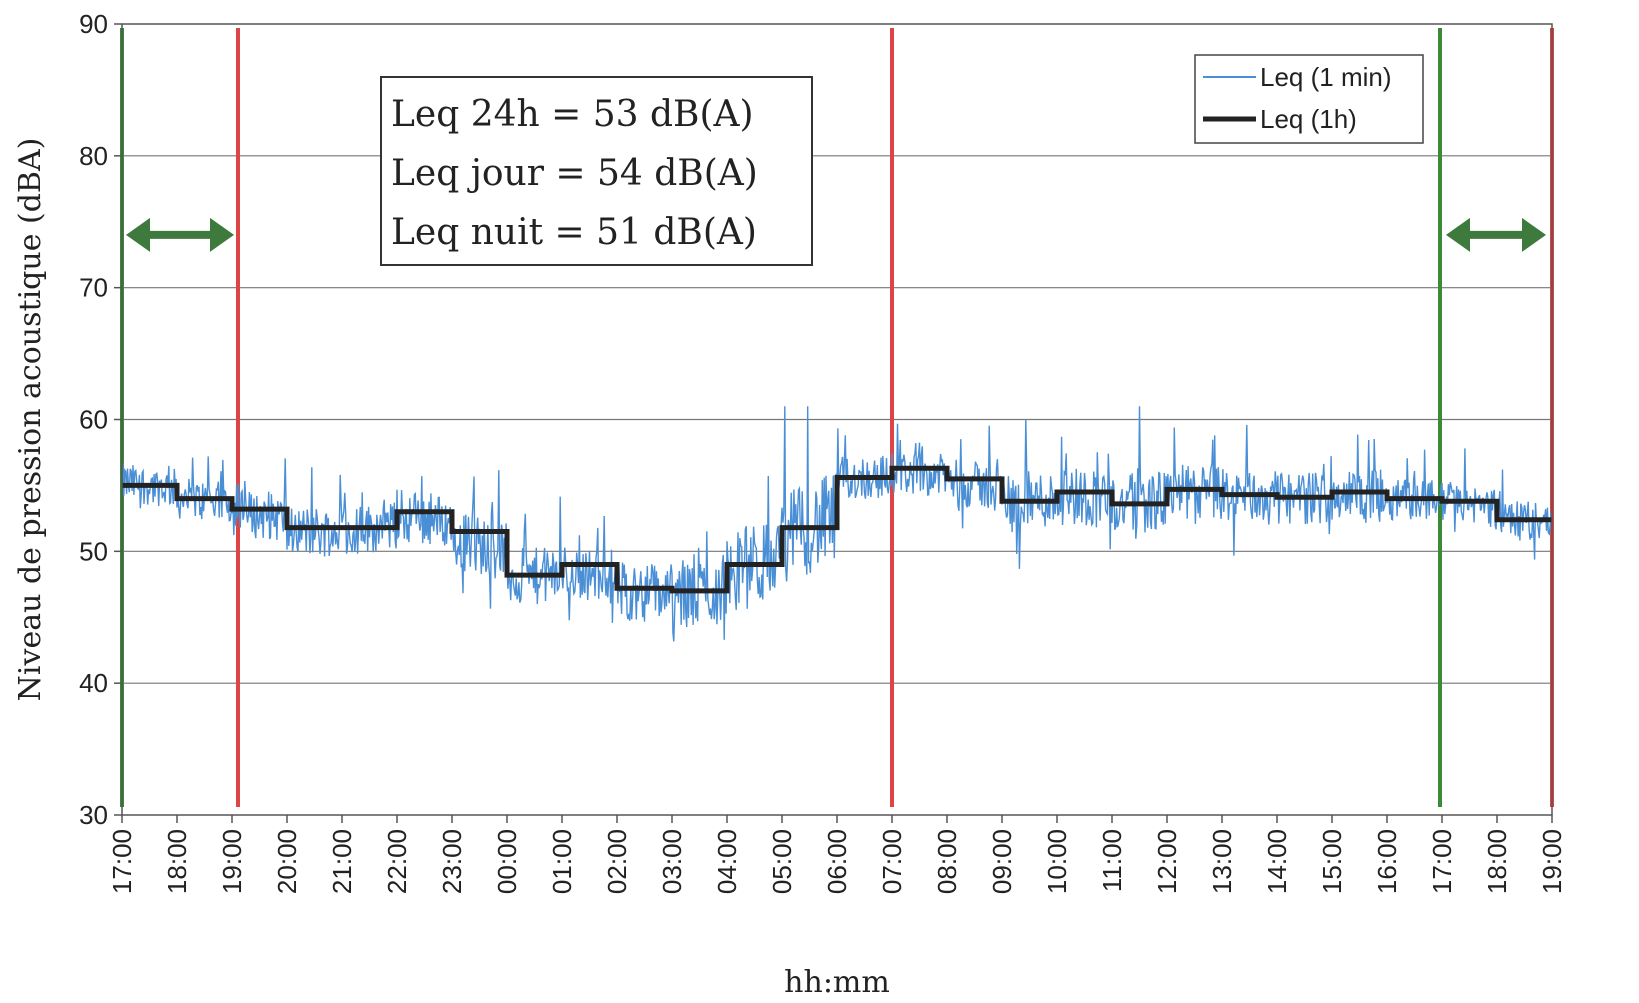 This screenshot has width=1639, height=1003. What do you see at coordinates (837, 529) in the screenshot?
I see `series-leq-1h-line` at bounding box center [837, 529].